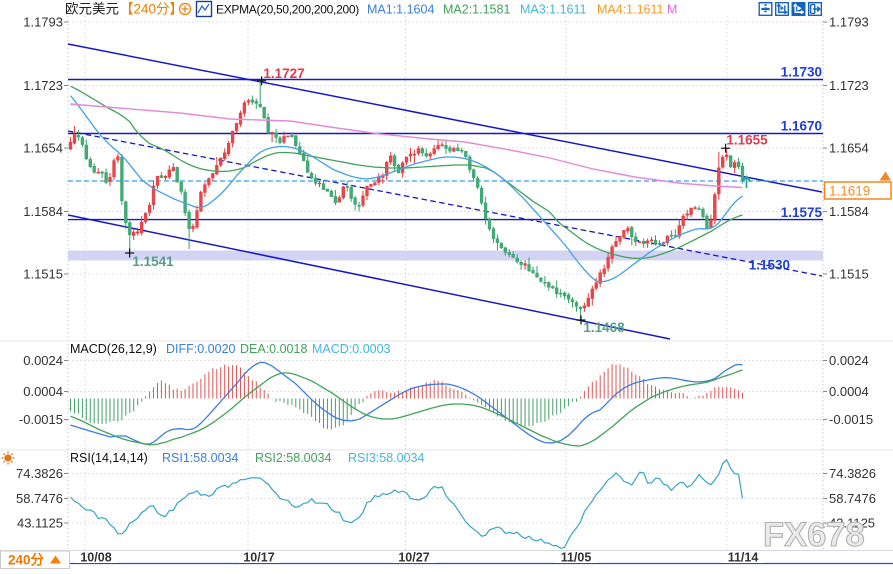  Describe the element at coordinates (604, 327) in the screenshot. I see `svg-text: 1.1468` at that location.